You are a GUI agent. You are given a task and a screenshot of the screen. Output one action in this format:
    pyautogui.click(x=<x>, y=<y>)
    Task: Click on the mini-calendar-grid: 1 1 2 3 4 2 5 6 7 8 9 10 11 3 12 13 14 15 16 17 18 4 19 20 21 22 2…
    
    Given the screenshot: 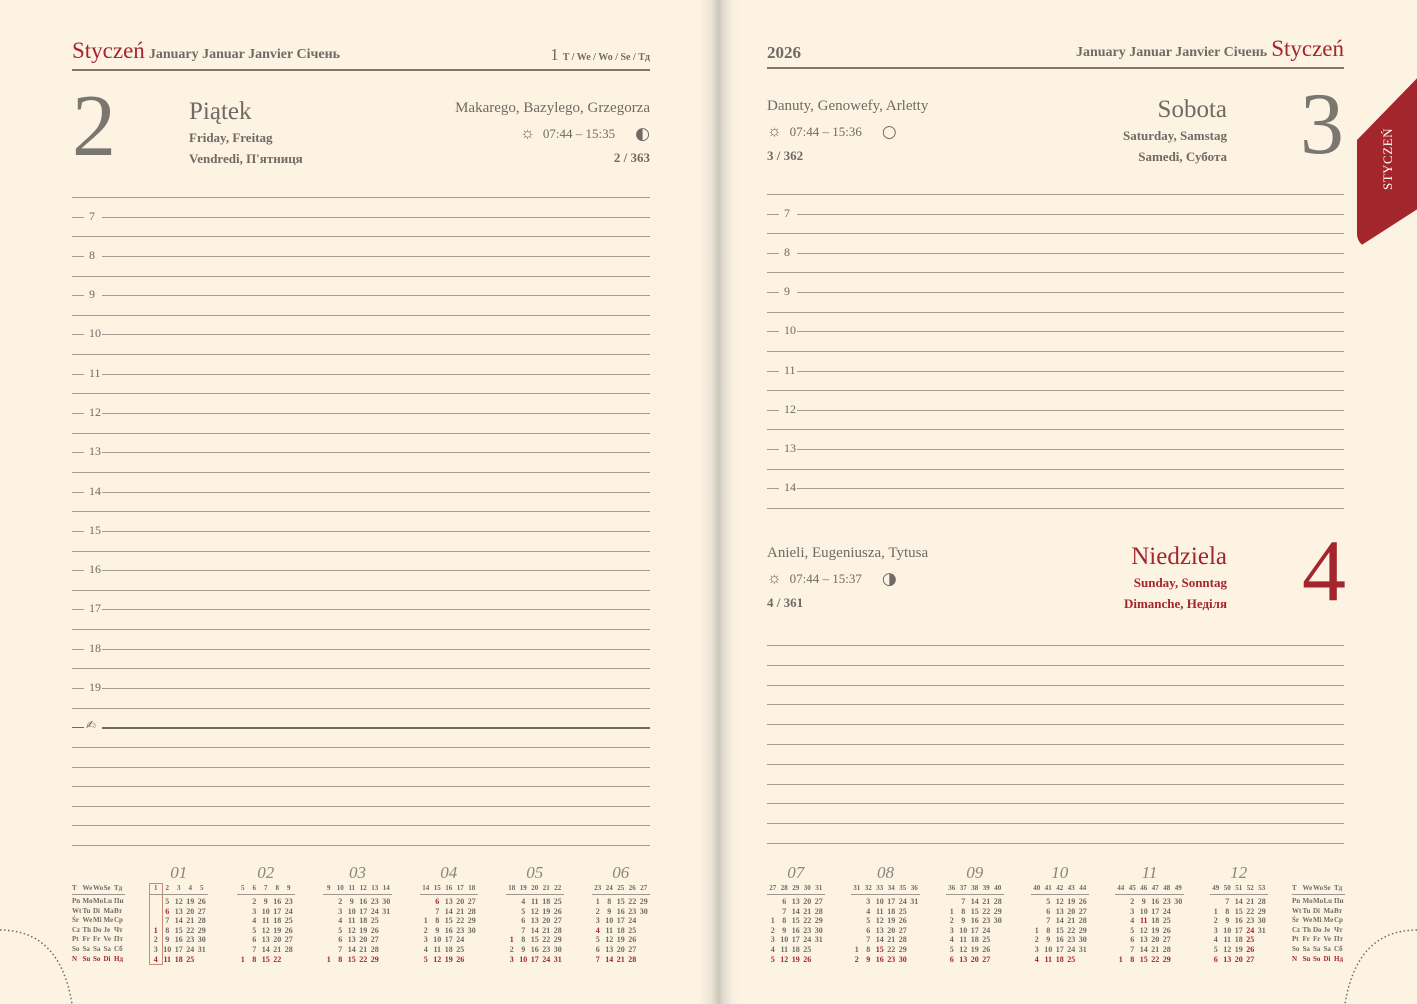 What is the action you would take?
    pyautogui.click(x=178, y=924)
    